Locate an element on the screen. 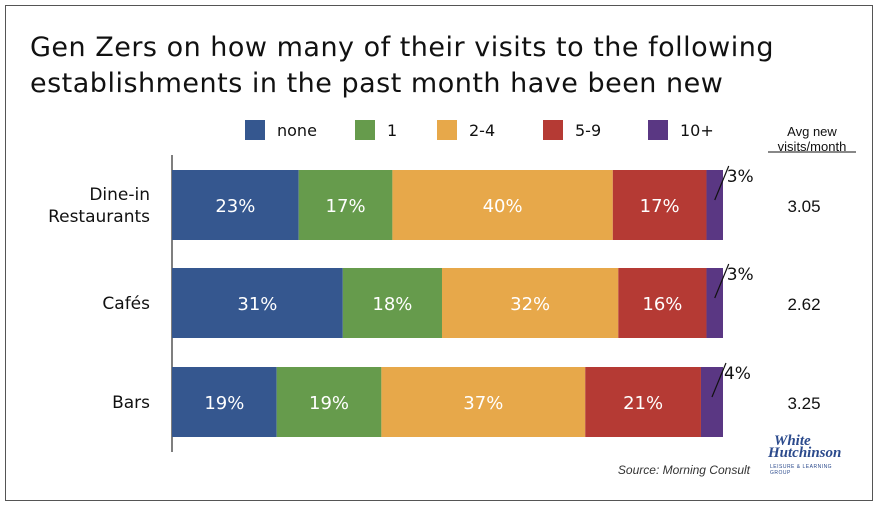 This screenshot has height=510, width=880. category-label-2-0: Bars is located at coordinates (131, 403).